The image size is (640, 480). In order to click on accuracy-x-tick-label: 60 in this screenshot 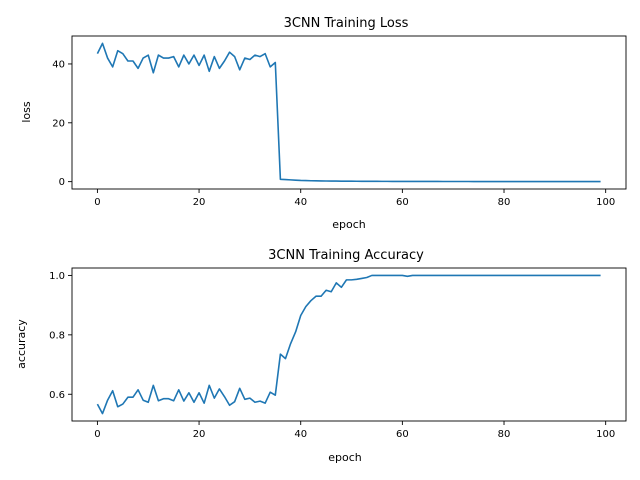, I will do `click(402, 434)`.